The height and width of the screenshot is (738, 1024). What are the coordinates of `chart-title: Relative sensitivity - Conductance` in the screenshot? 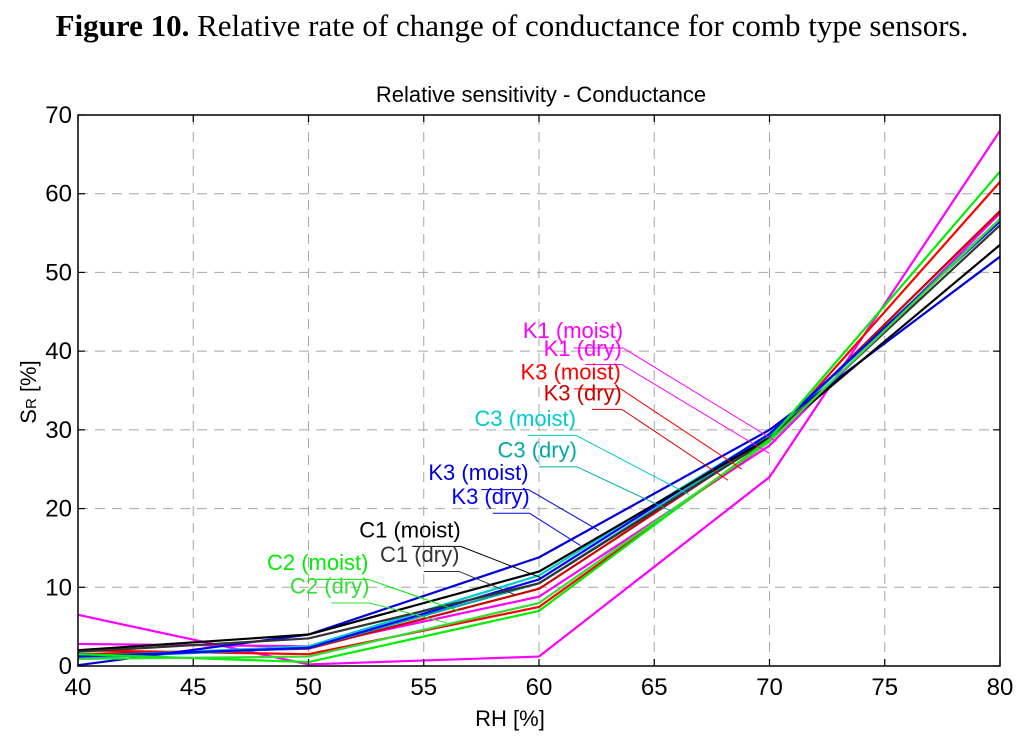 It's located at (541, 94).